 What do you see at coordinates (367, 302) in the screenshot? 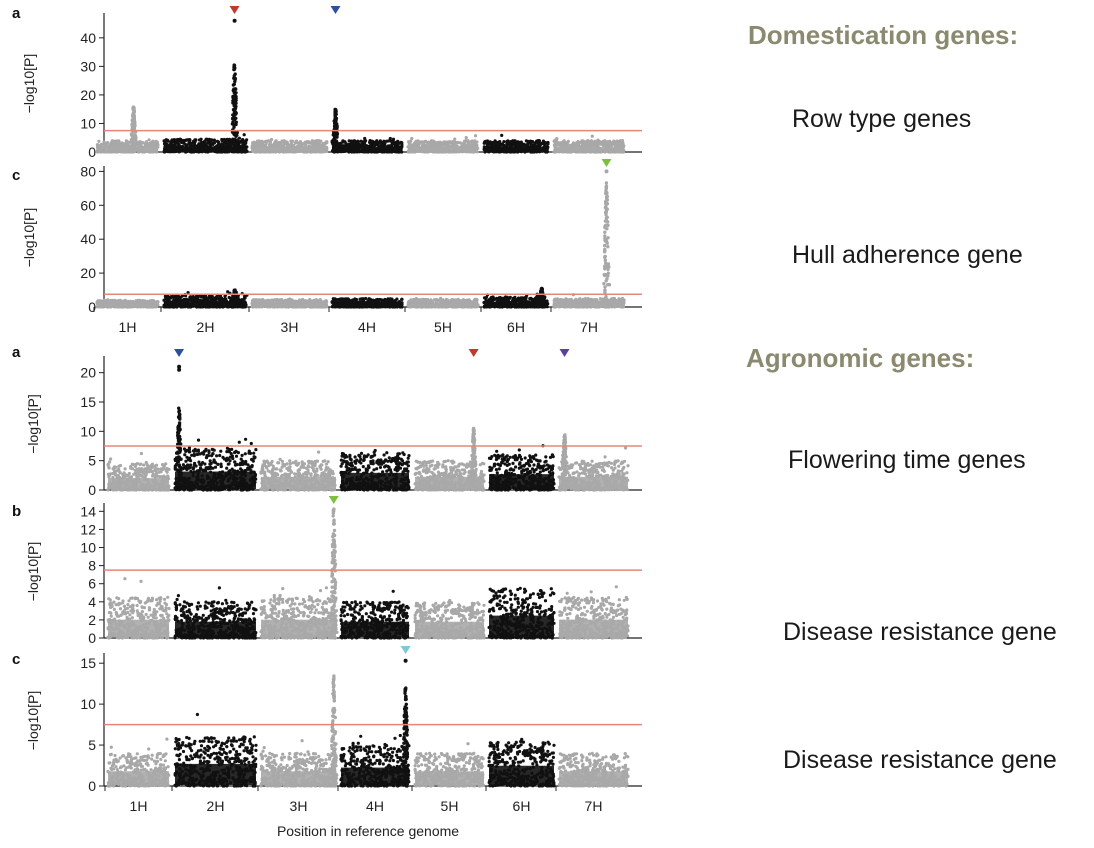
I see `chromosome-4H-points` at bounding box center [367, 302].